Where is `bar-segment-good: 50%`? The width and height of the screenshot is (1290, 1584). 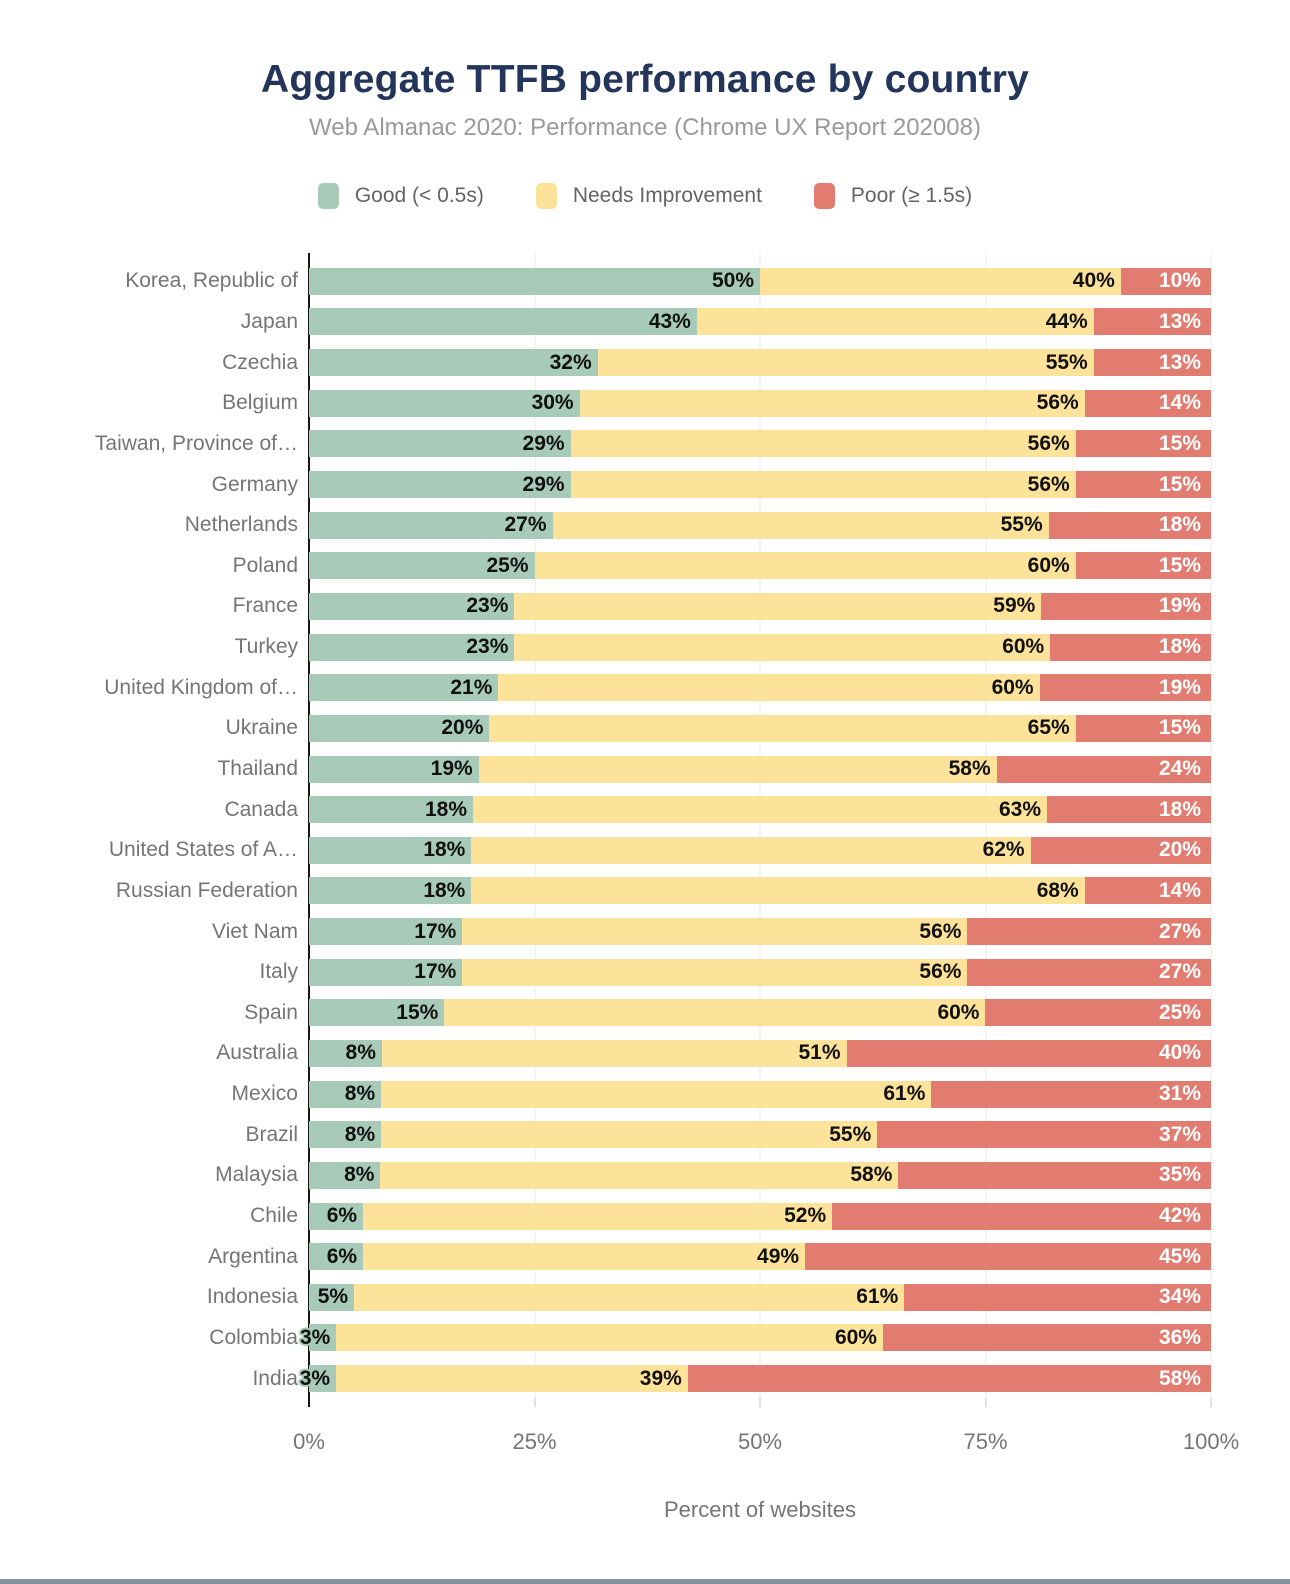 bar-segment-good: 50% is located at coordinates (534, 281).